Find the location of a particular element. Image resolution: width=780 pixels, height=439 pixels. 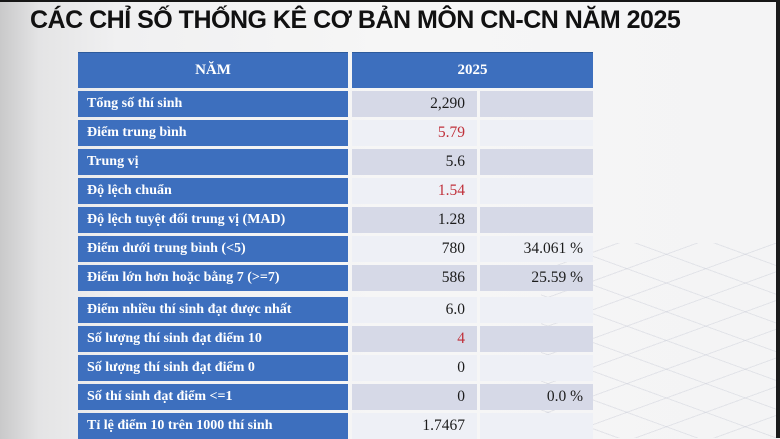

table-row: Số lượng thí sinh đạt điểm 10 4 is located at coordinates (335, 339).